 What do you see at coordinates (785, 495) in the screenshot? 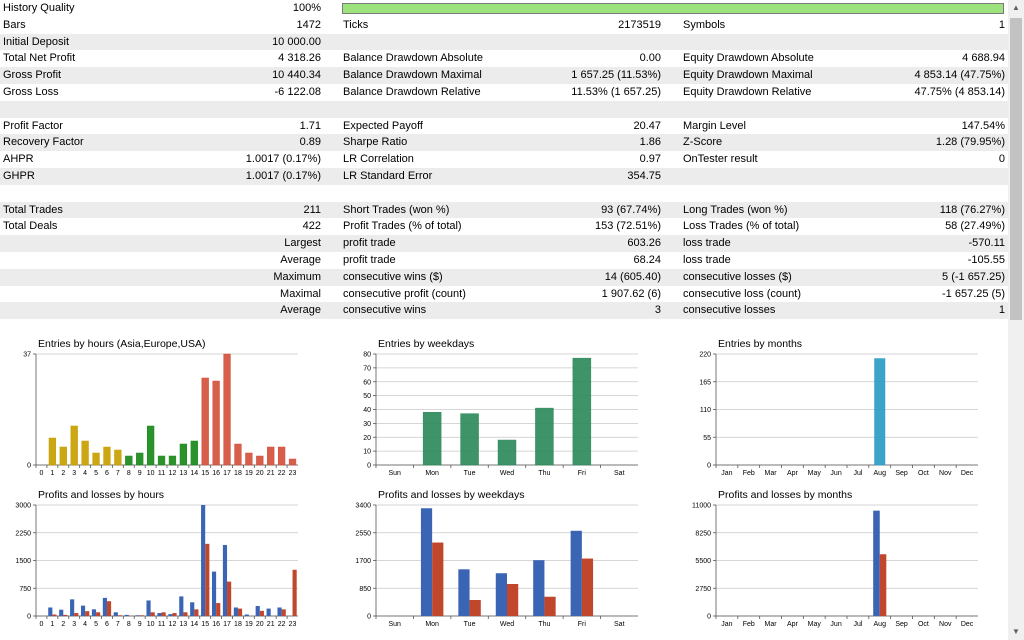
I see `chart-title: Profits and losses by months` at bounding box center [785, 495].